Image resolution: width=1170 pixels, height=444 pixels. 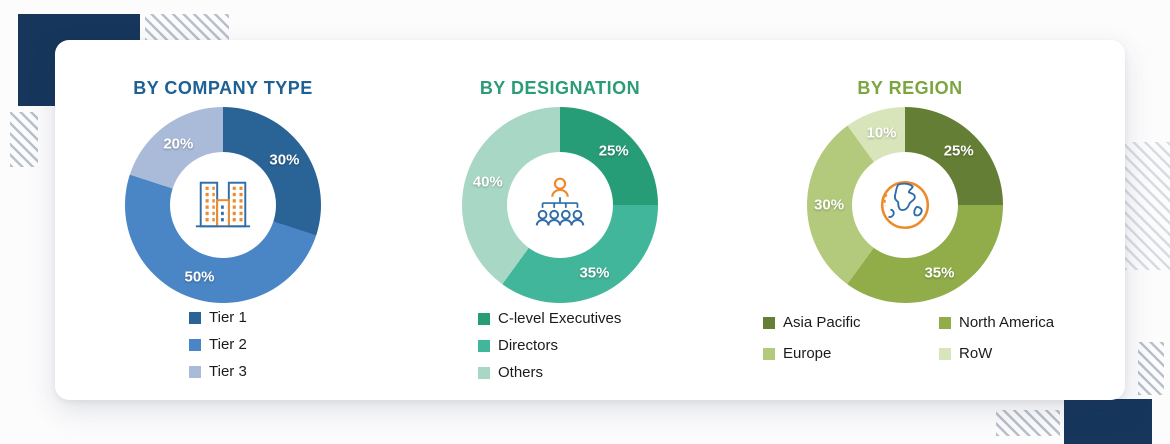 I want to click on corner-navy-block-bottom-right, so click(x=1108, y=421).